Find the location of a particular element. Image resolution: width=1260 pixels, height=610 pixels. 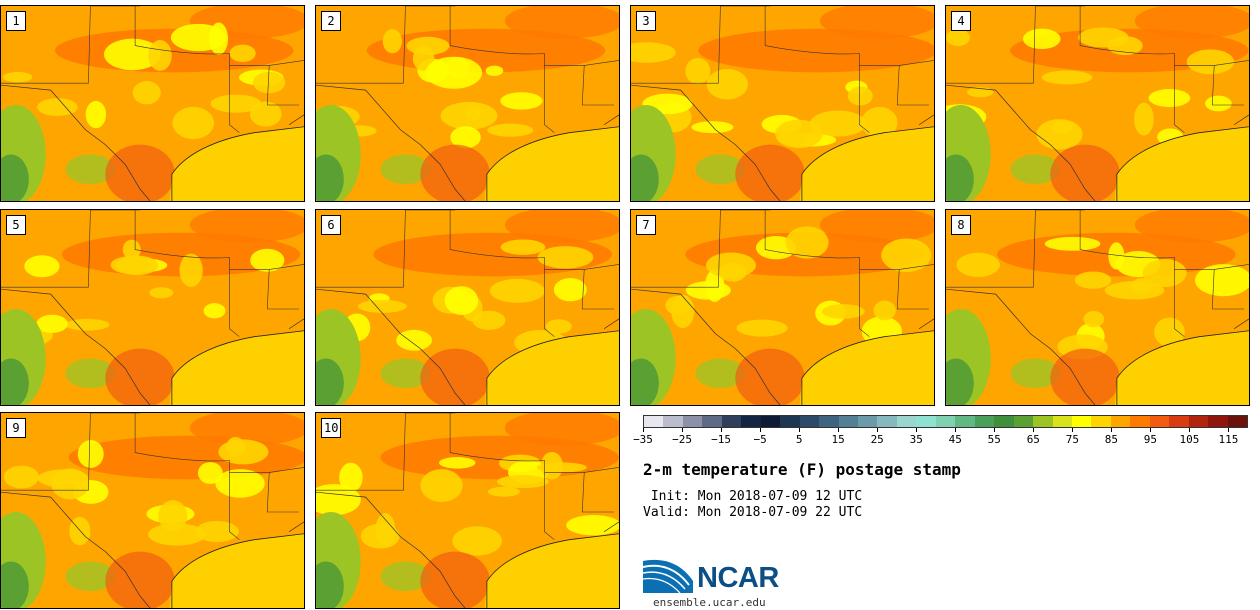

ensemble-member-panel: 4 is located at coordinates (1097, 103).